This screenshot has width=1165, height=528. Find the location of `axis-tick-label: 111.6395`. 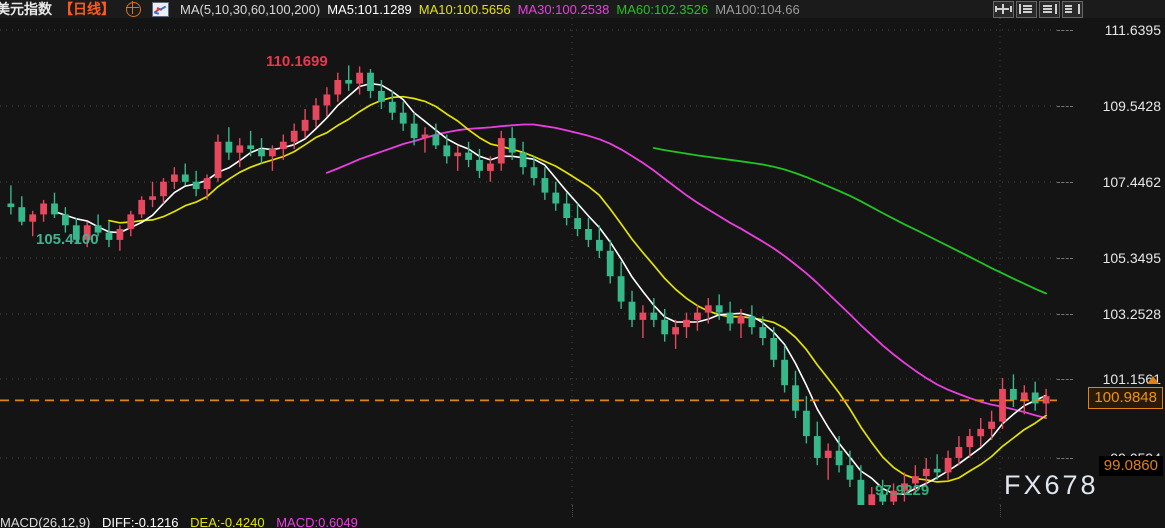

axis-tick-label: 111.6395 is located at coordinates (1132, 30).